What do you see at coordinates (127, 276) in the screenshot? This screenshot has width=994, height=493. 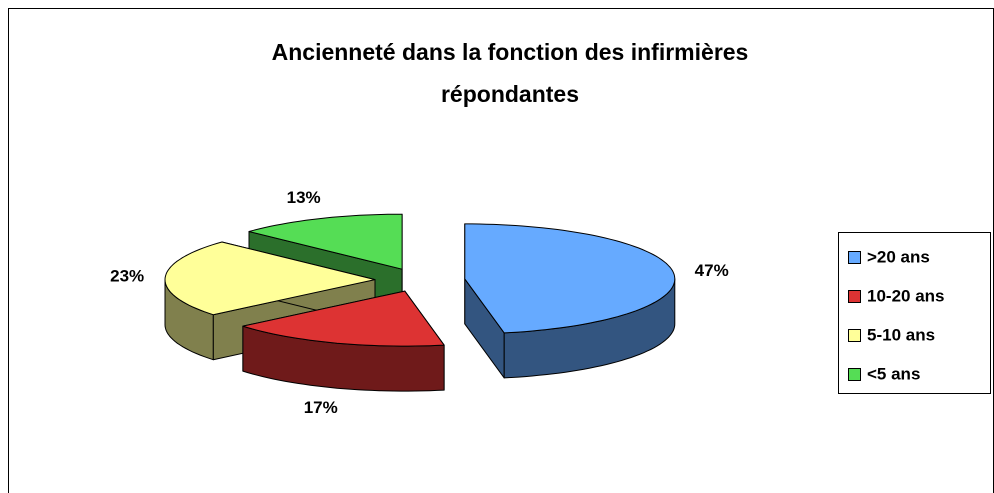 I see `data-label: 23%` at bounding box center [127, 276].